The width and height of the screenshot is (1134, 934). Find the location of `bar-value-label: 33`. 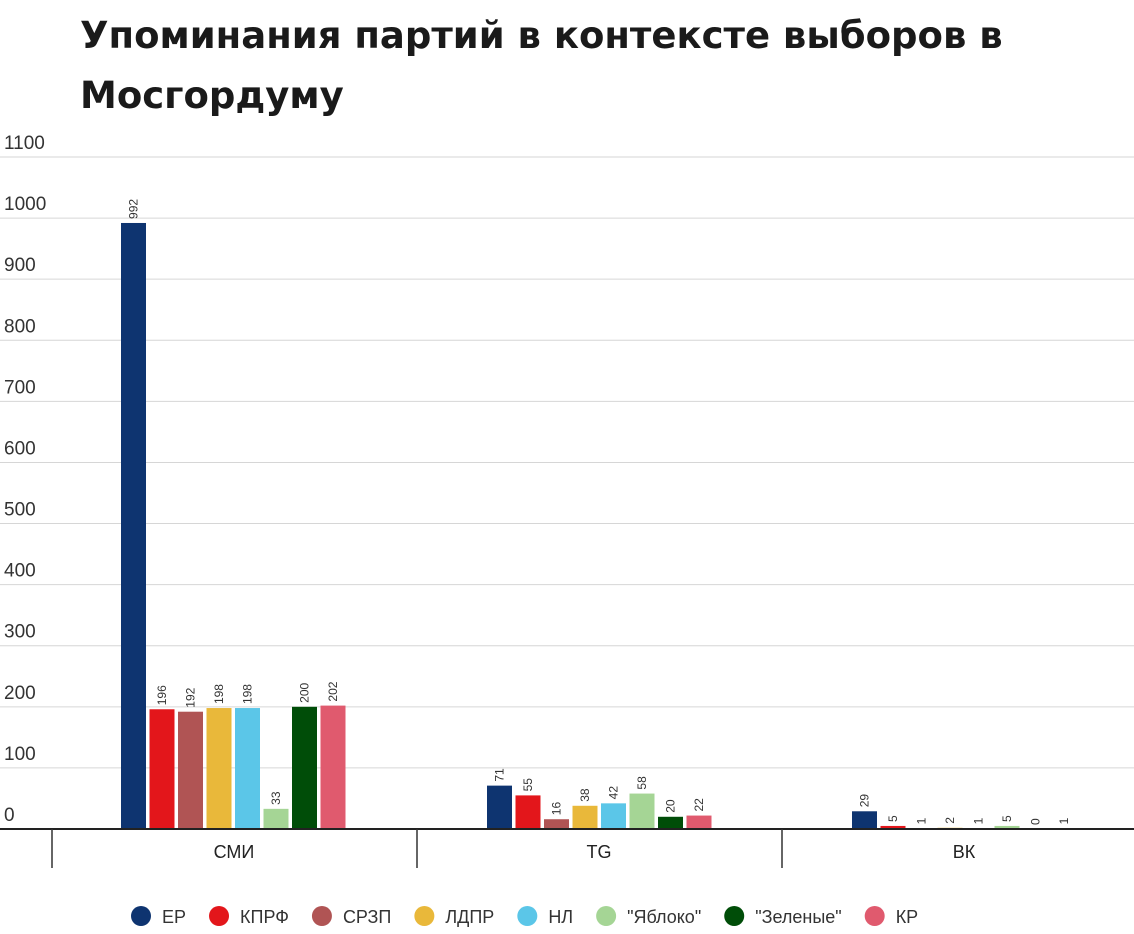

bar-value-label: 33 is located at coordinates (276, 798).